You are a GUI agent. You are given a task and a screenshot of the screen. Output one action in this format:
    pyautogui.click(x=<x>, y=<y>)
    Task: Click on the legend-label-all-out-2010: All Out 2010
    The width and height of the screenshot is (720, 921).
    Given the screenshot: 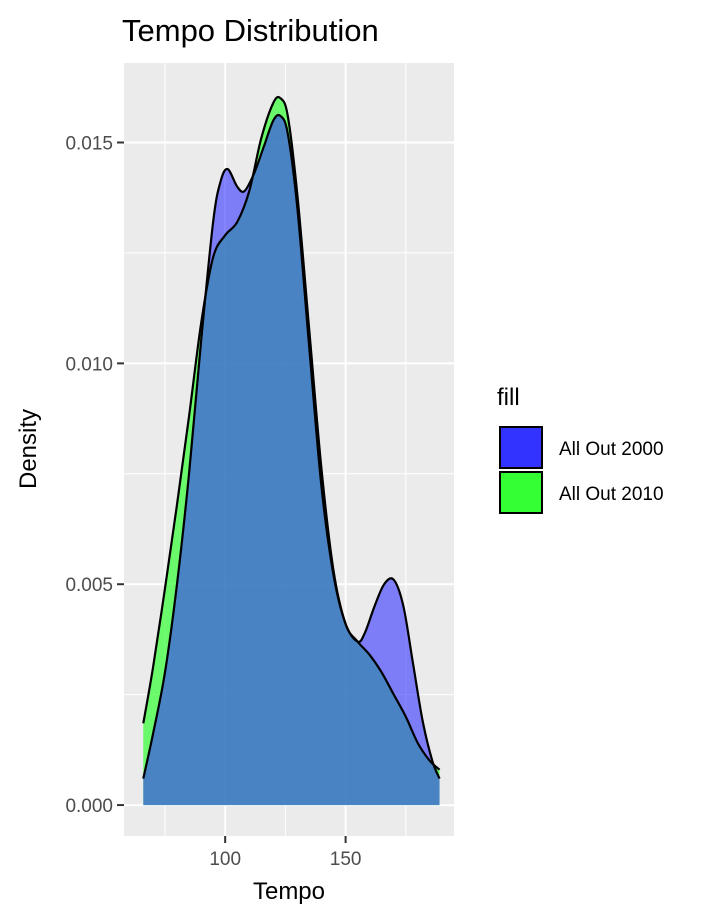 What is the action you would take?
    pyautogui.click(x=611, y=494)
    